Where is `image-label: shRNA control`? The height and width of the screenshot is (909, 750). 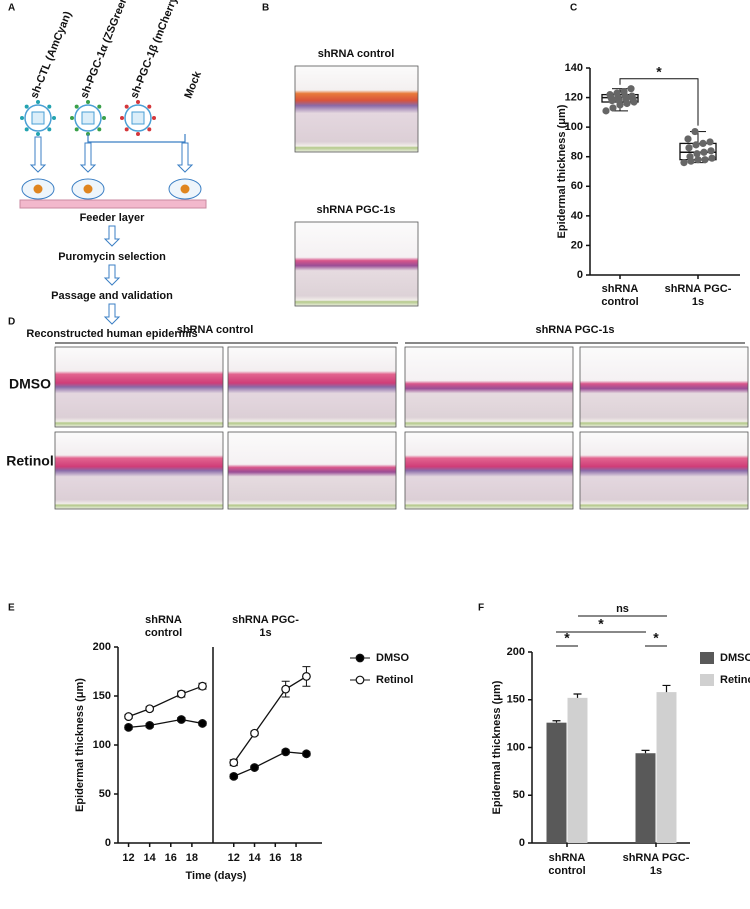 image-label: shRNA control is located at coordinates (356, 54).